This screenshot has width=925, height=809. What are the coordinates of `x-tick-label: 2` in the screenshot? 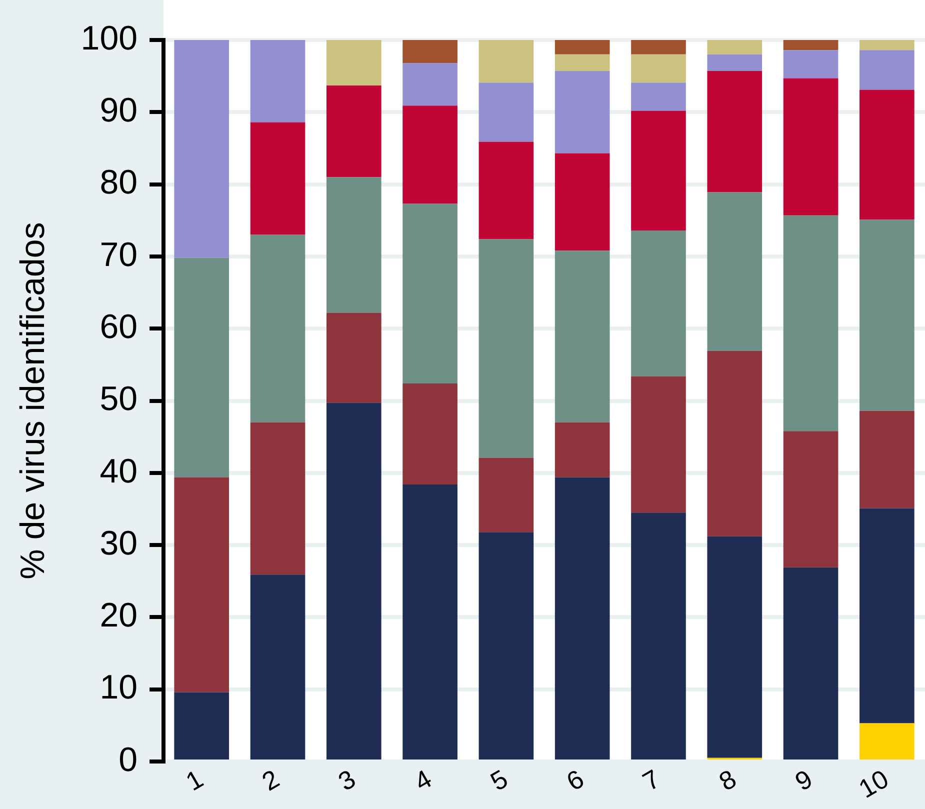 It's located at (270, 780).